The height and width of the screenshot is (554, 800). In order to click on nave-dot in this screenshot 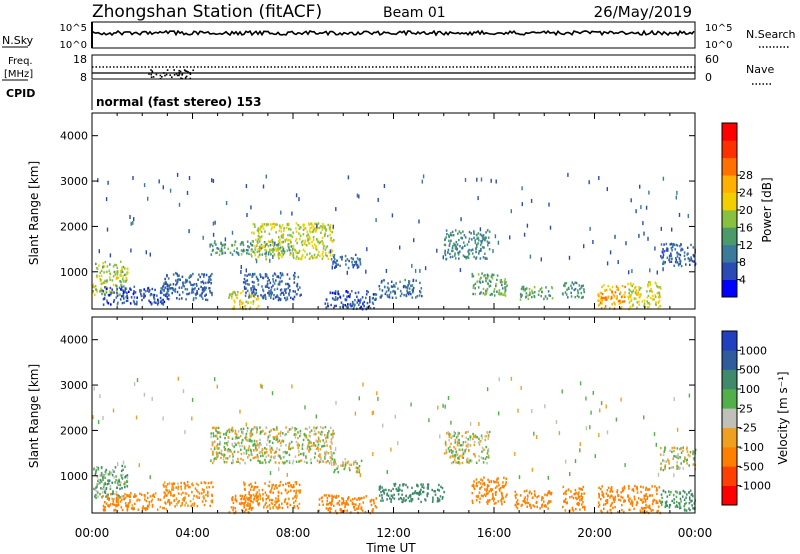, I will do `click(190, 78)`.